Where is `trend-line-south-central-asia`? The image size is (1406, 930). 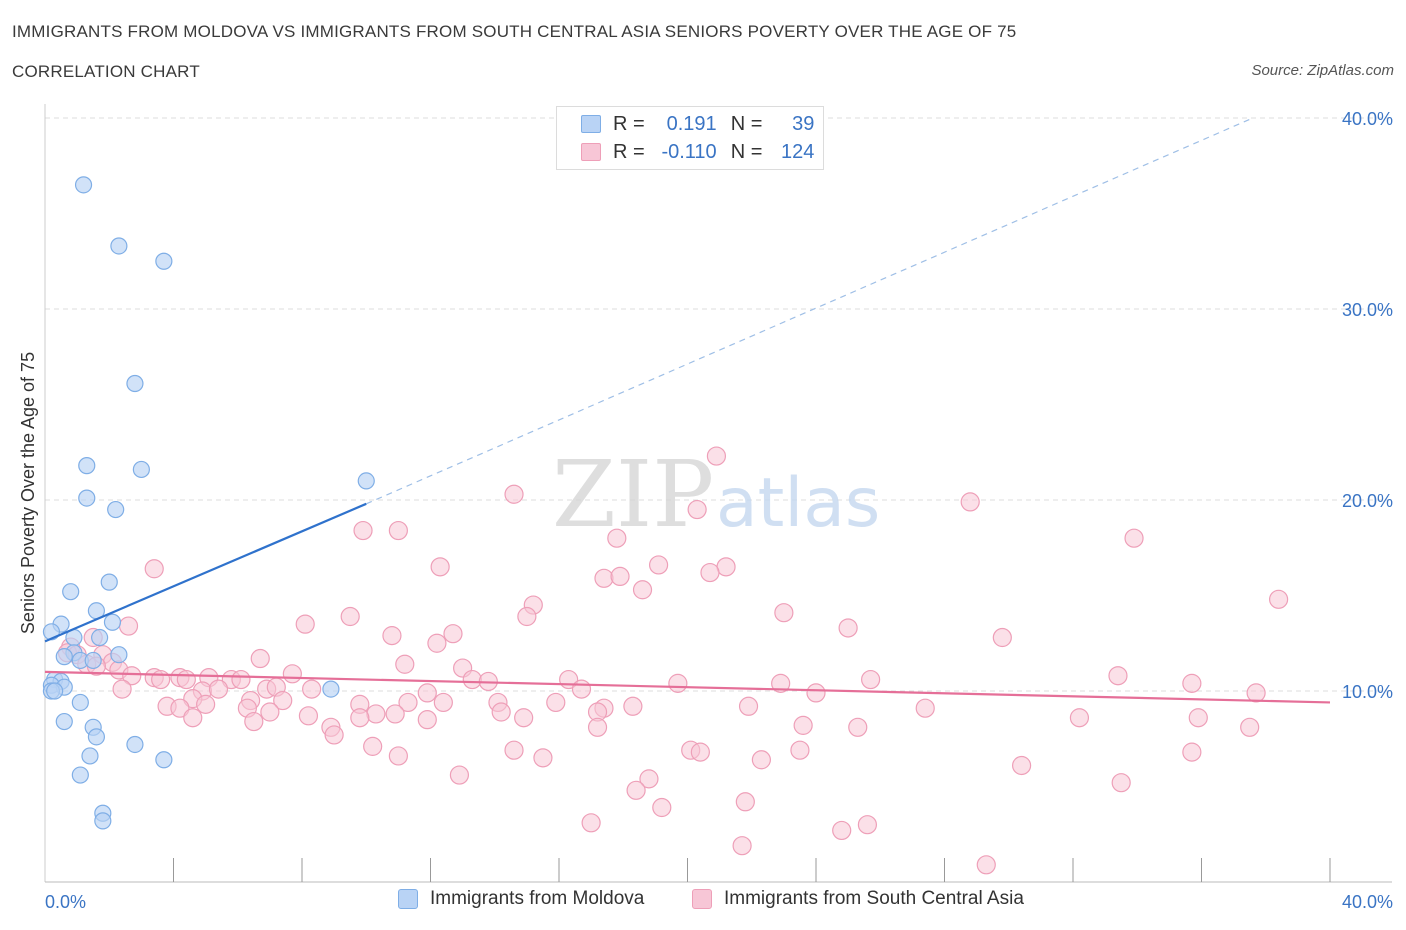 trend-line-south-central-asia is located at coordinates (687, 687).